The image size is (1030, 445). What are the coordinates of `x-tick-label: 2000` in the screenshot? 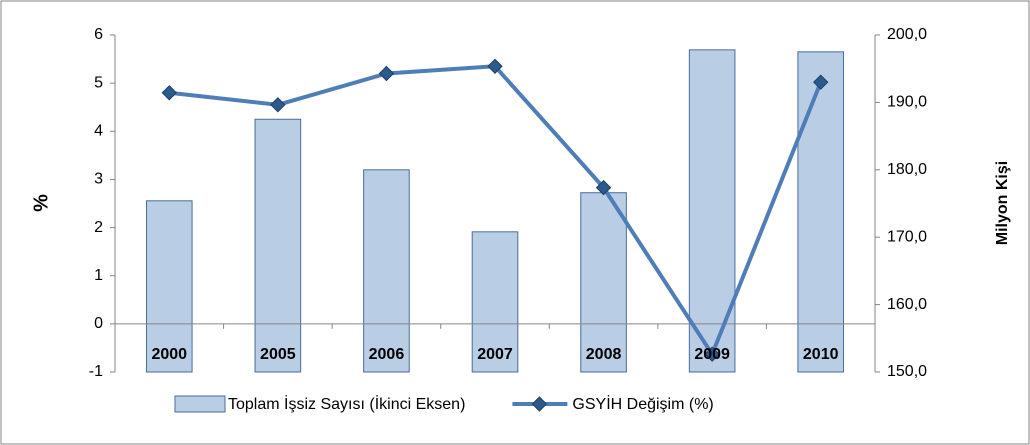 It's located at (169, 354).